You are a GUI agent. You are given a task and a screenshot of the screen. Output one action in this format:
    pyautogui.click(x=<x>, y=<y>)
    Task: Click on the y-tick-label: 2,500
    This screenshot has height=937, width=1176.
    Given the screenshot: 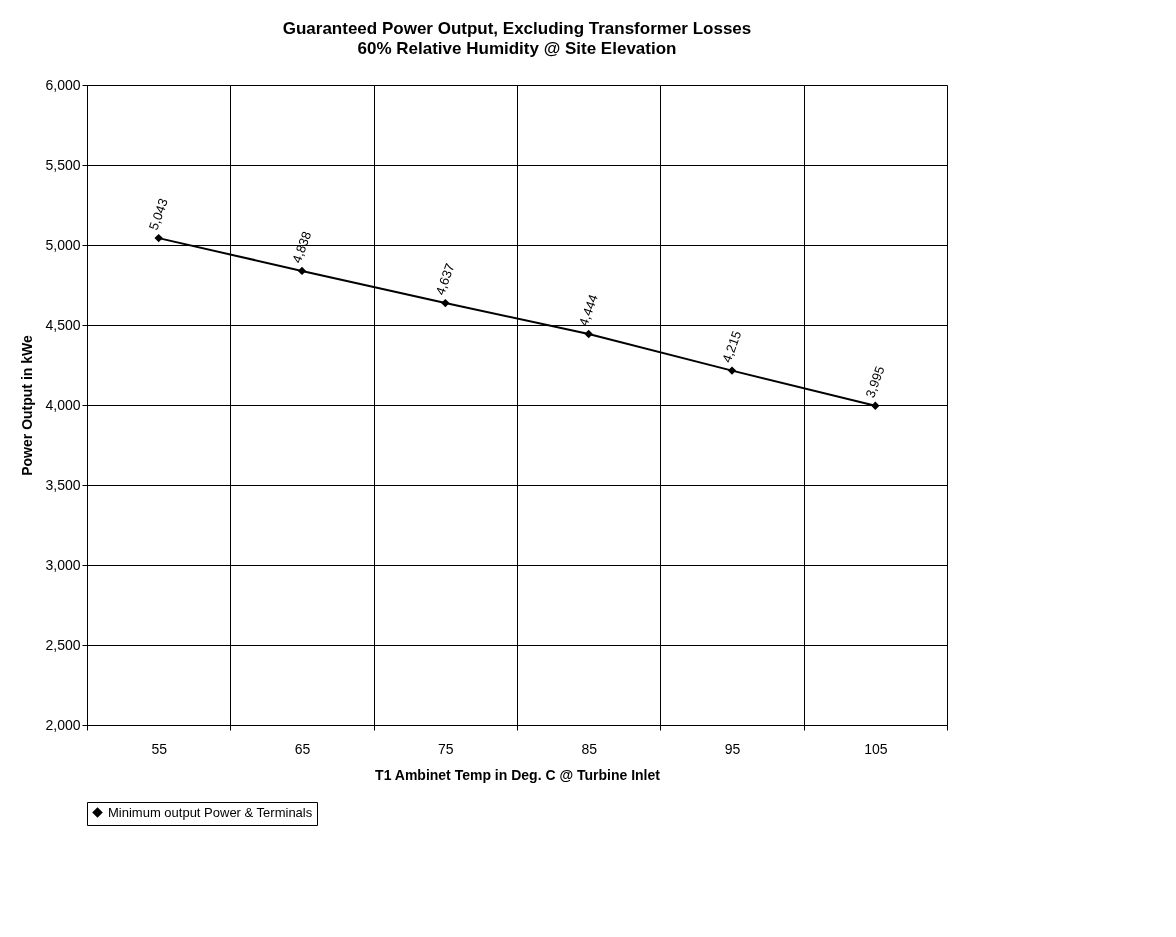 What is the action you would take?
    pyautogui.click(x=63, y=644)
    